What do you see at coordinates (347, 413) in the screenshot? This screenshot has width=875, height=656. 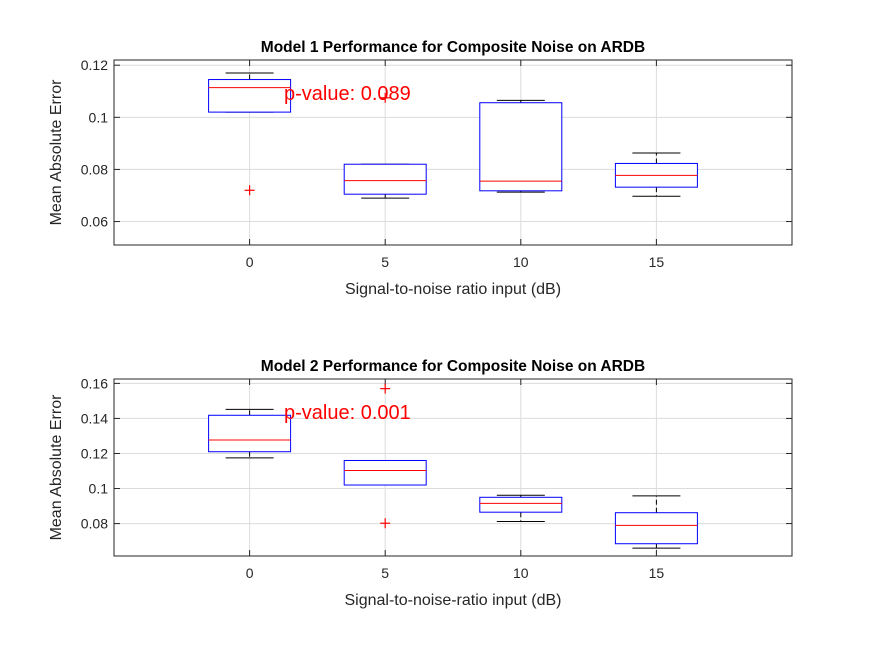 I see `p-value-annotation: p-value: 0.001` at bounding box center [347, 413].